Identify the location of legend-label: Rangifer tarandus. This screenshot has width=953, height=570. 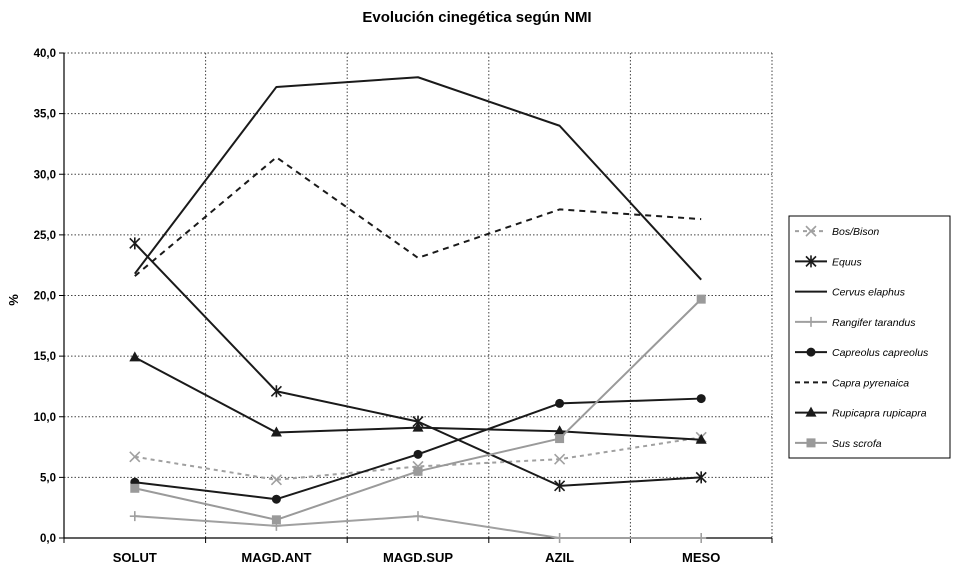
(874, 323).